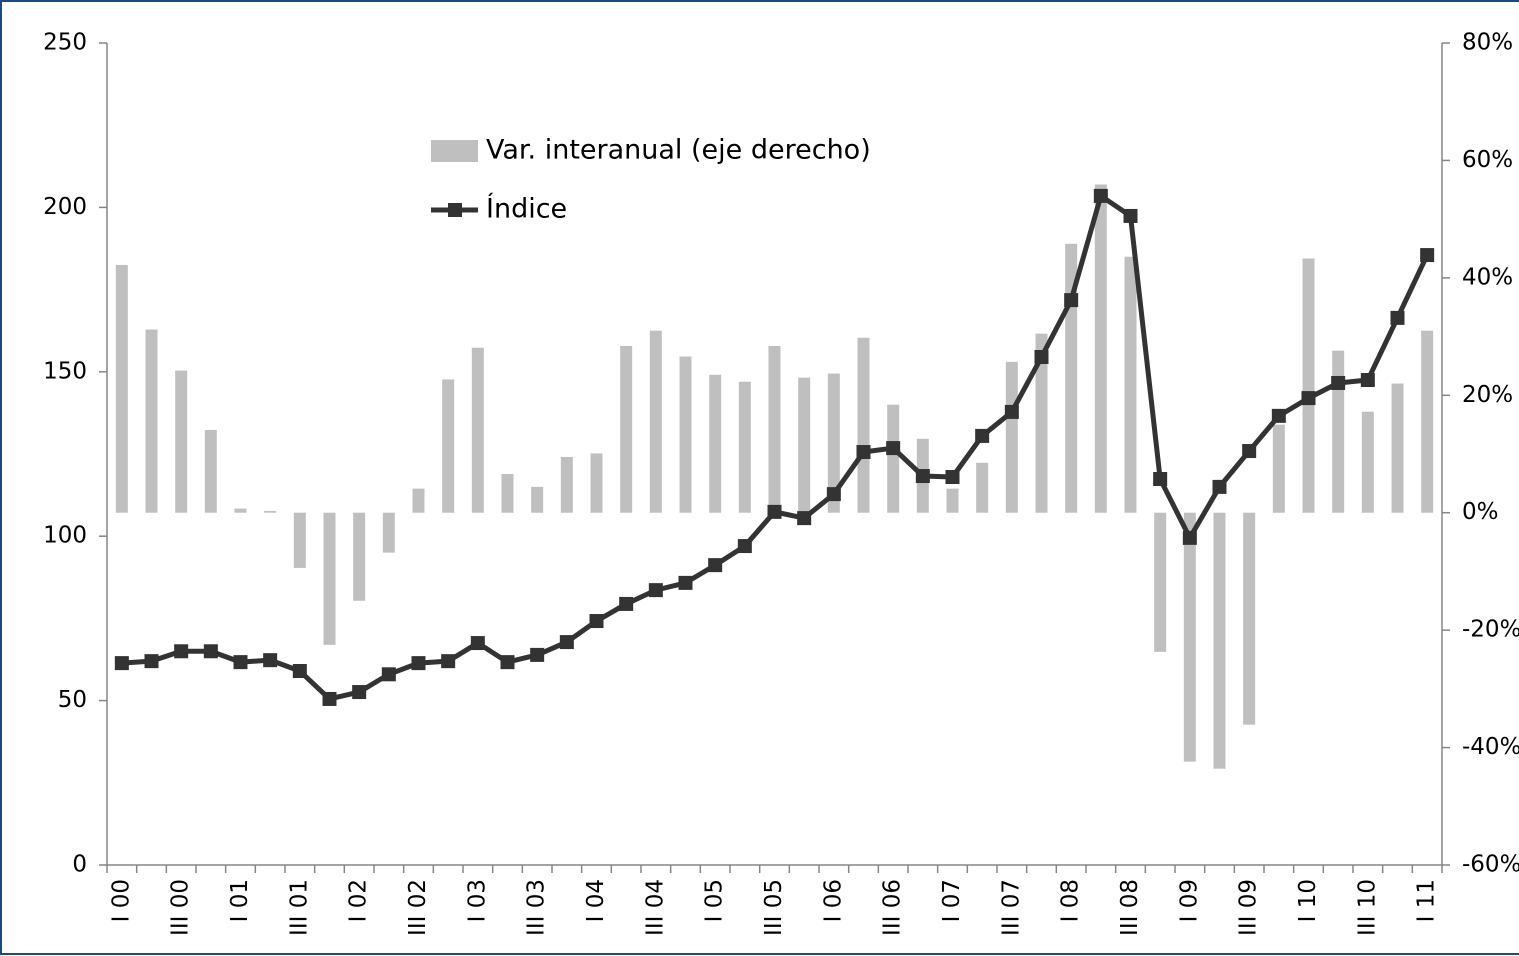 This screenshot has height=956, width=1519. What do you see at coordinates (715, 900) in the screenshot?
I see `x-tick-label: I 05` at bounding box center [715, 900].